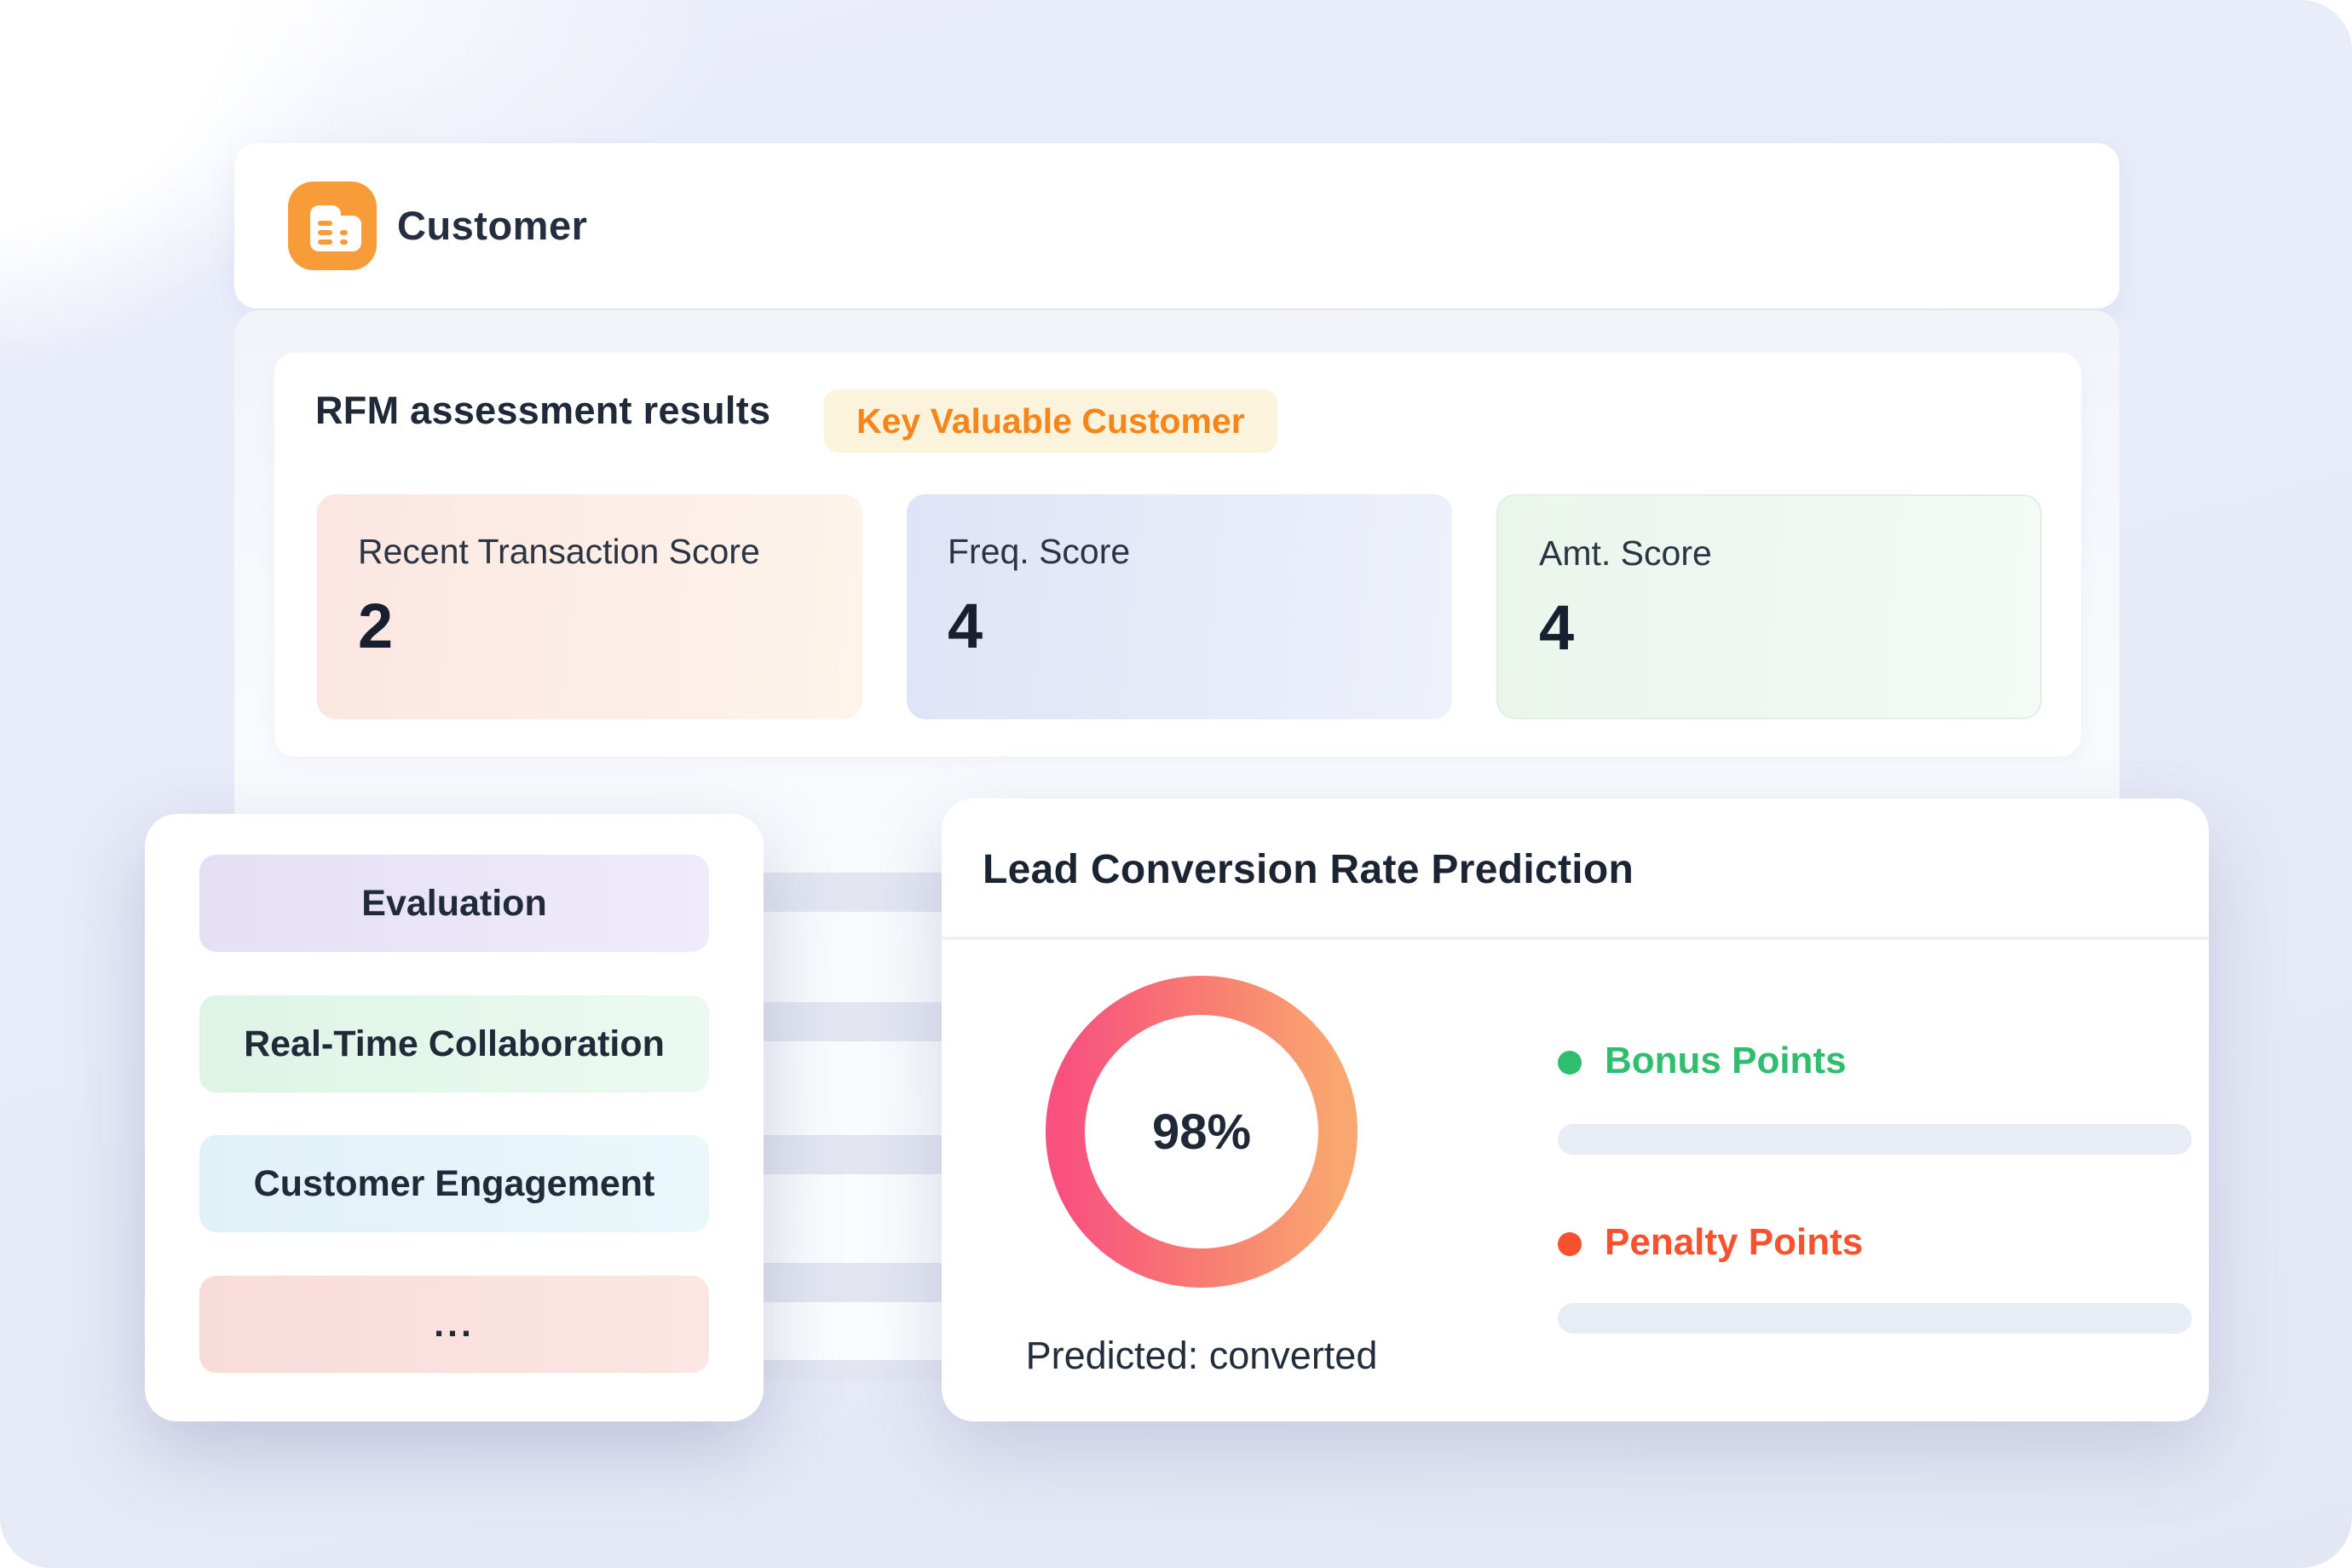 The image size is (2352, 1568). What do you see at coordinates (332, 226) in the screenshot?
I see `customer-folder-icon` at bounding box center [332, 226].